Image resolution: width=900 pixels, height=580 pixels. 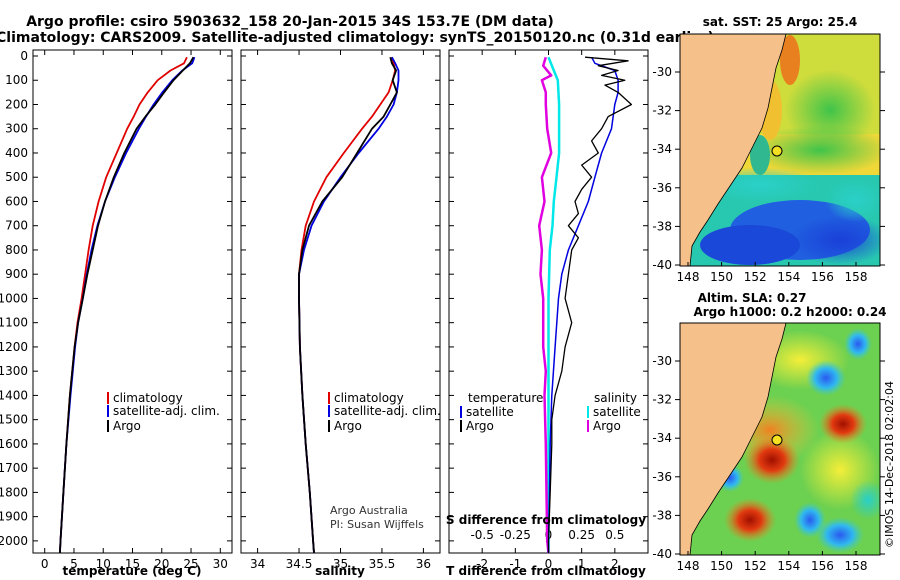 I want to click on salinity-series, so click(x=349, y=305).